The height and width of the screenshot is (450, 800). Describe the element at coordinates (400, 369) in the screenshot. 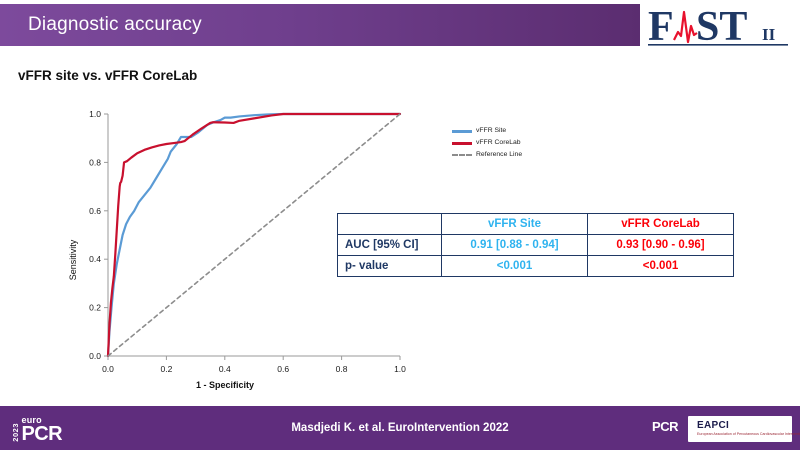

I see `x-tick-label: 1.0` at that location.